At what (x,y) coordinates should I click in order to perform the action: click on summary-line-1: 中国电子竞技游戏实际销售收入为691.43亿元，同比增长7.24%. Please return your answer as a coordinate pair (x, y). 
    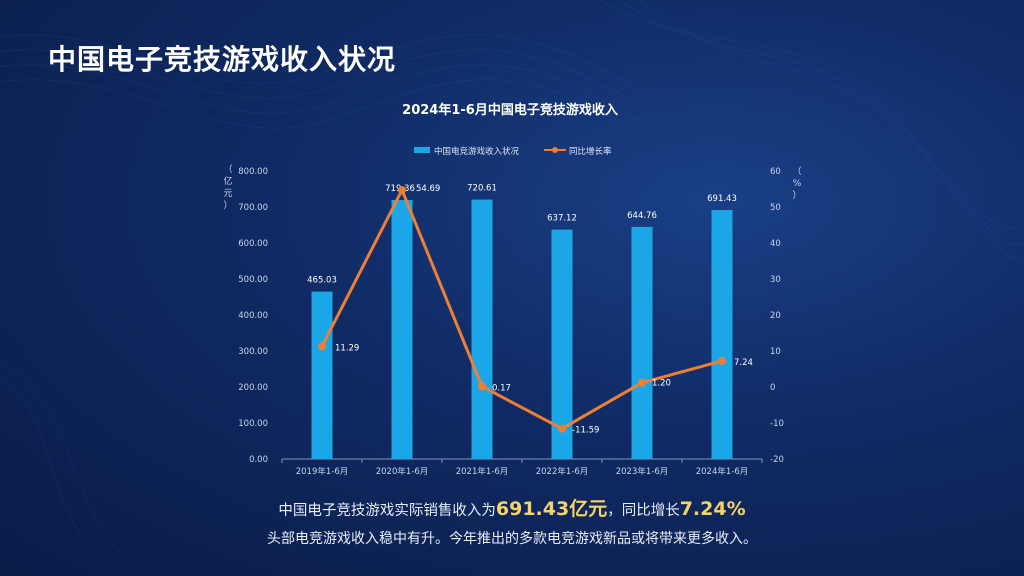
    Looking at the image, I should click on (512, 507).